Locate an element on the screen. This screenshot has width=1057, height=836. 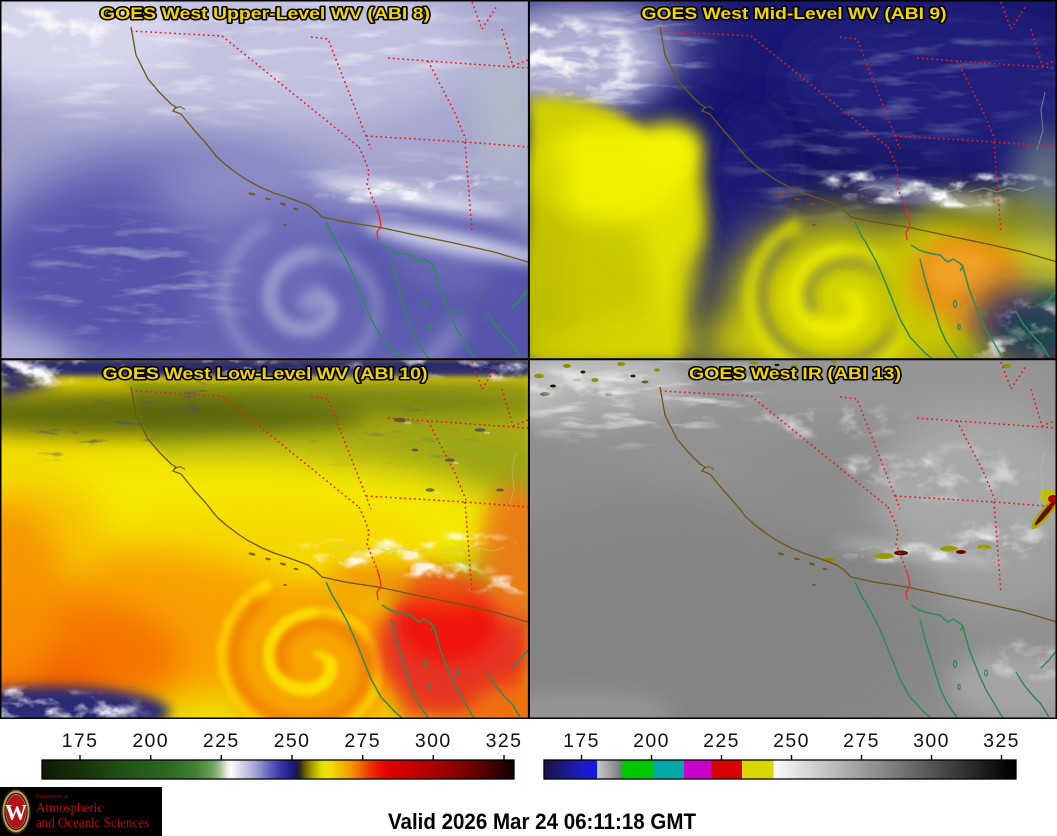
svg-text: GOES West Mid-Level WV (ABI 9) is located at coordinates (794, 14).